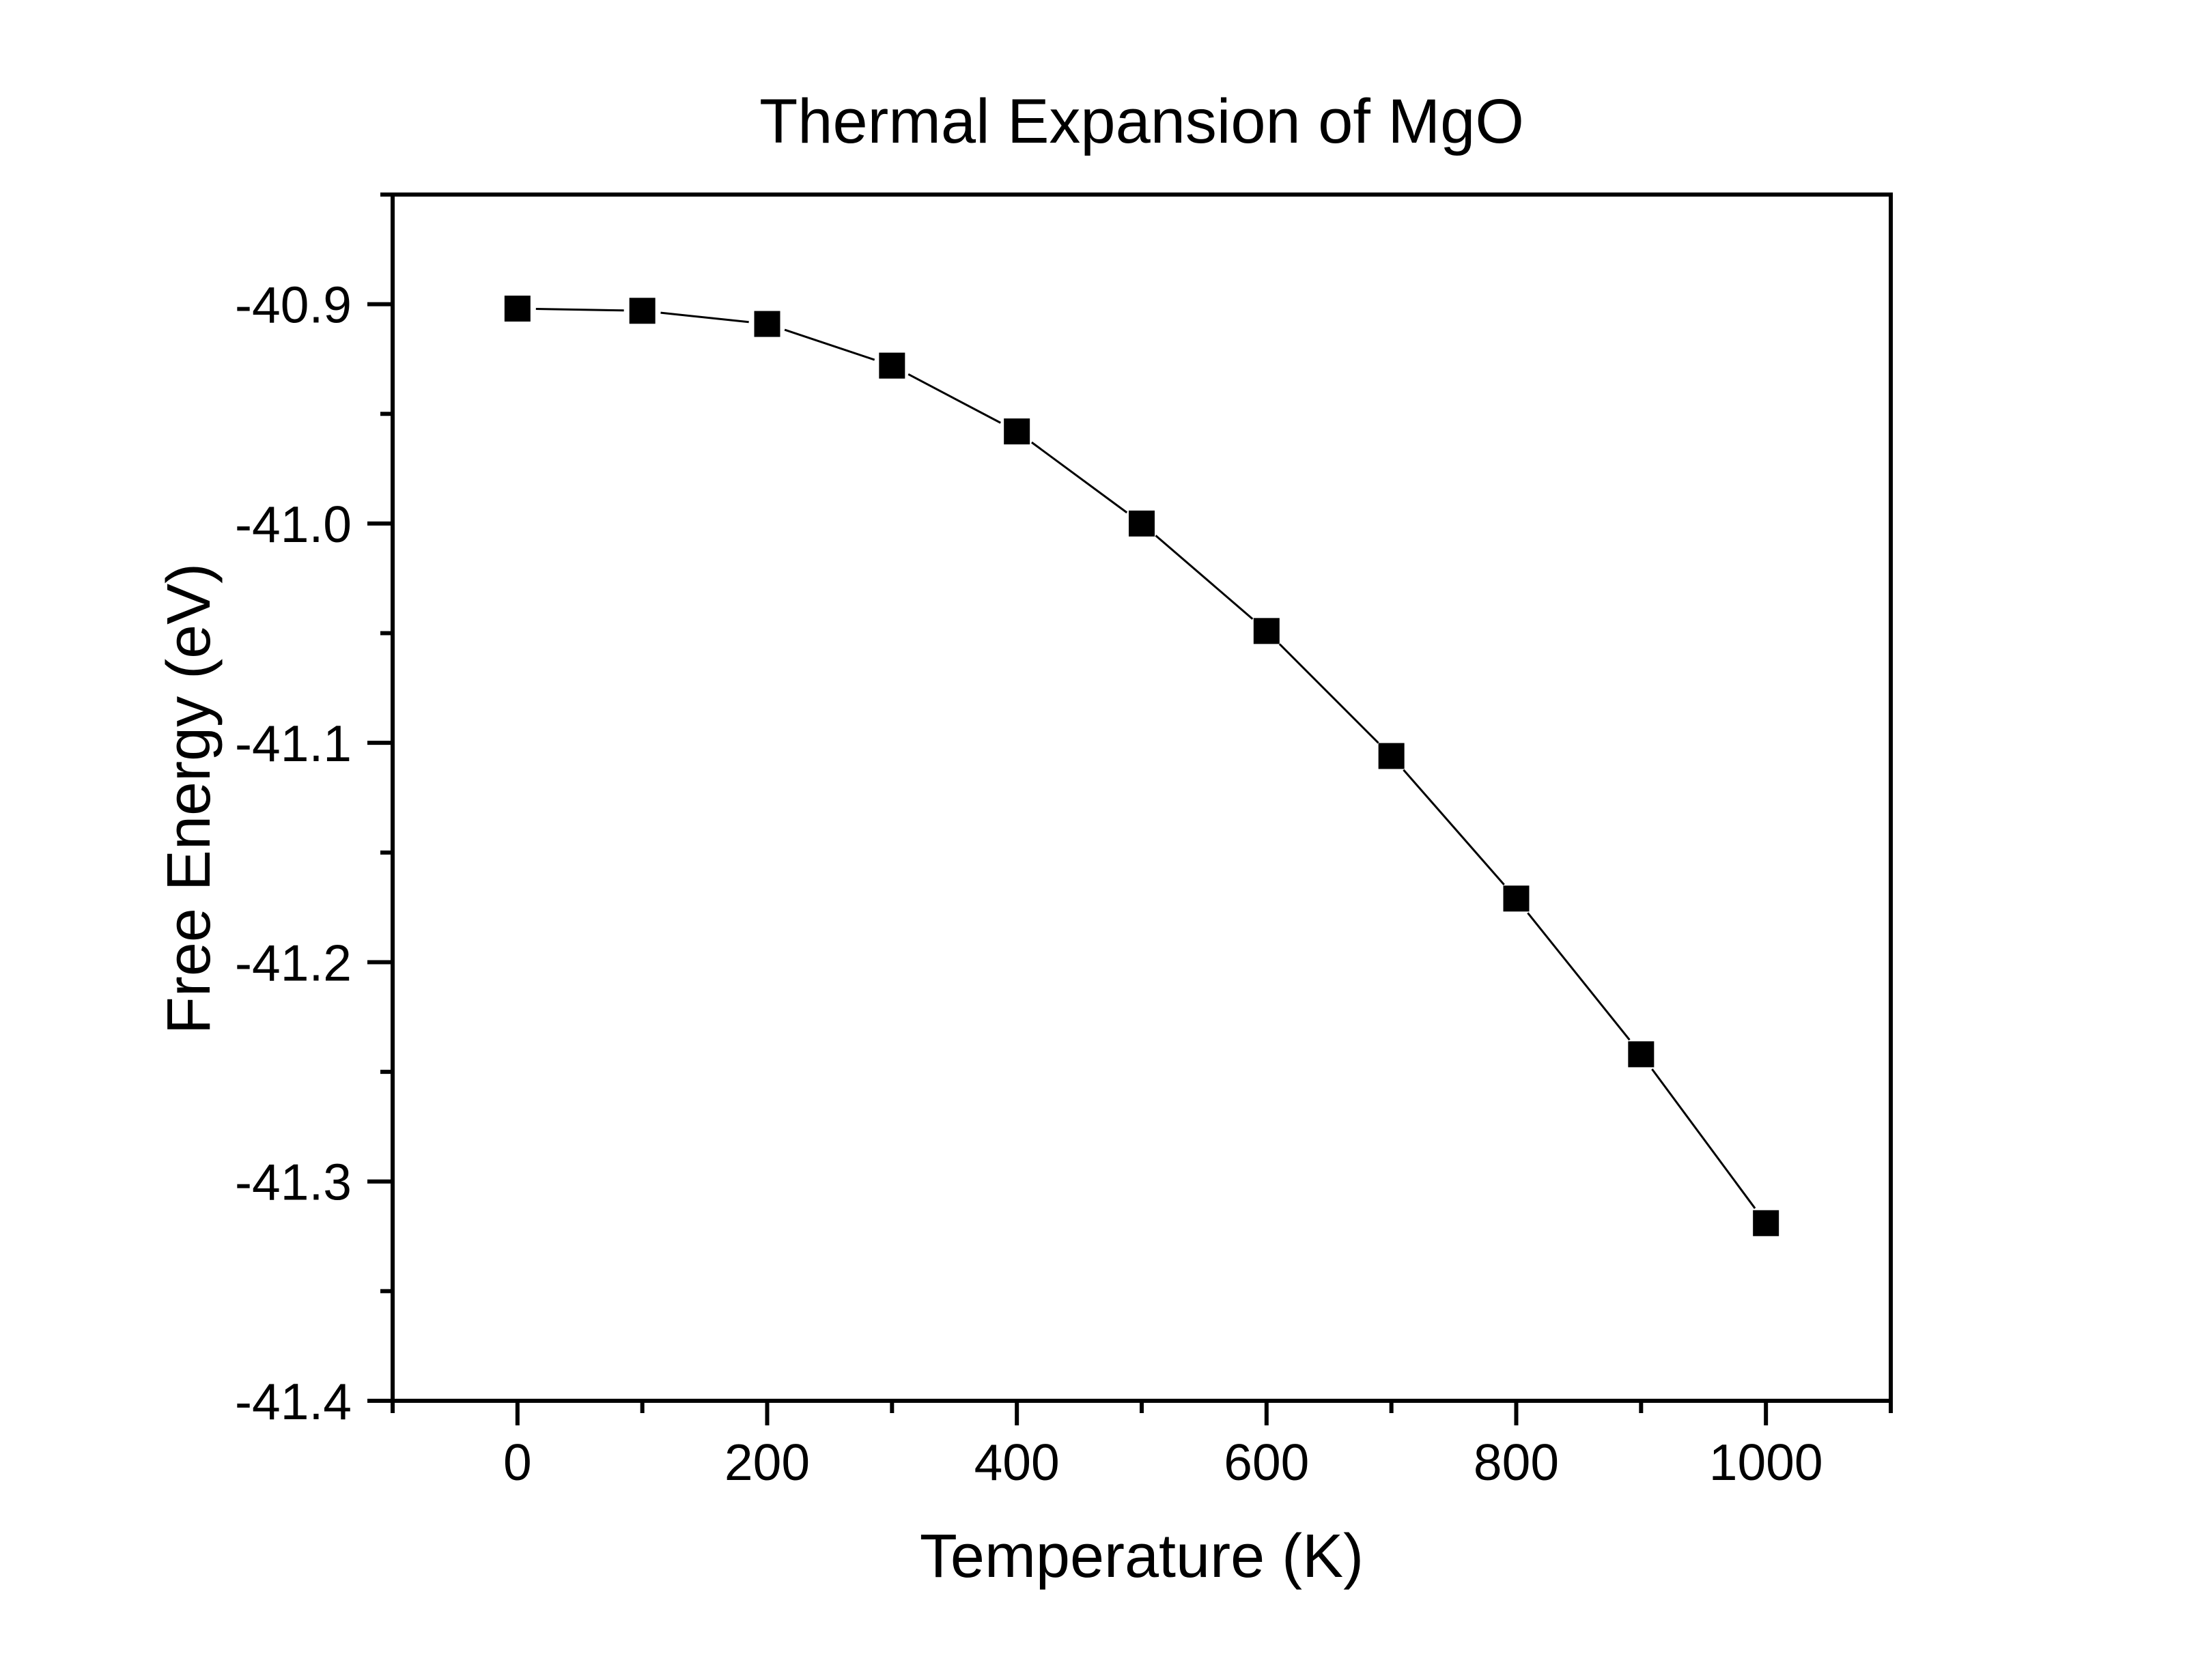 Image resolution: width=2196 pixels, height=1680 pixels. Describe the element at coordinates (293, 1182) in the screenshot. I see `y-tick-label: -41.3` at that location.